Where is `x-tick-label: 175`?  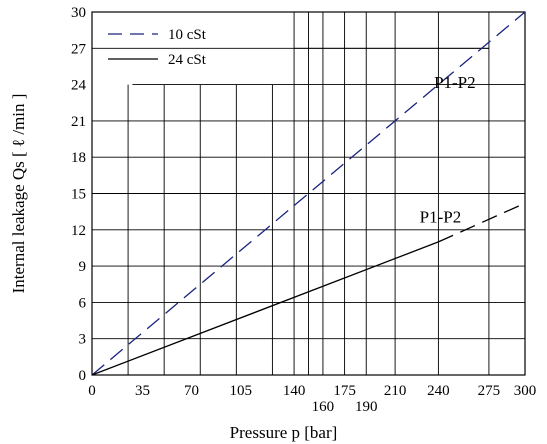
x-tick-label: 175 is located at coordinates (344, 391).